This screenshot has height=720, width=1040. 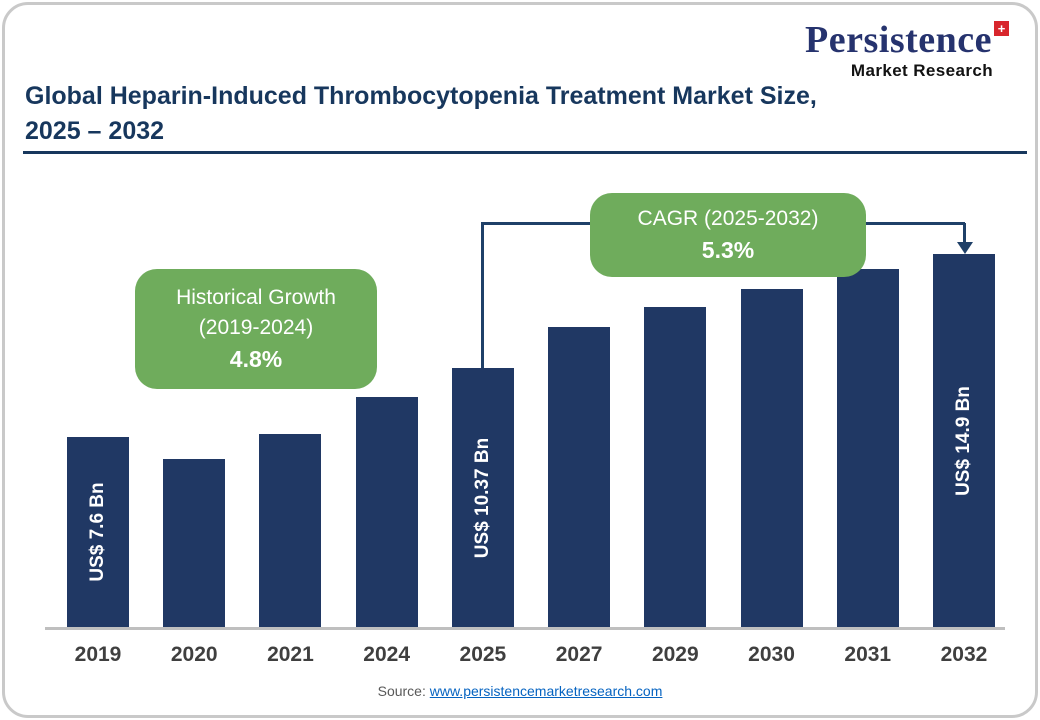 I want to click on bar-2019: US$ 7.6 Bn, so click(x=98, y=532).